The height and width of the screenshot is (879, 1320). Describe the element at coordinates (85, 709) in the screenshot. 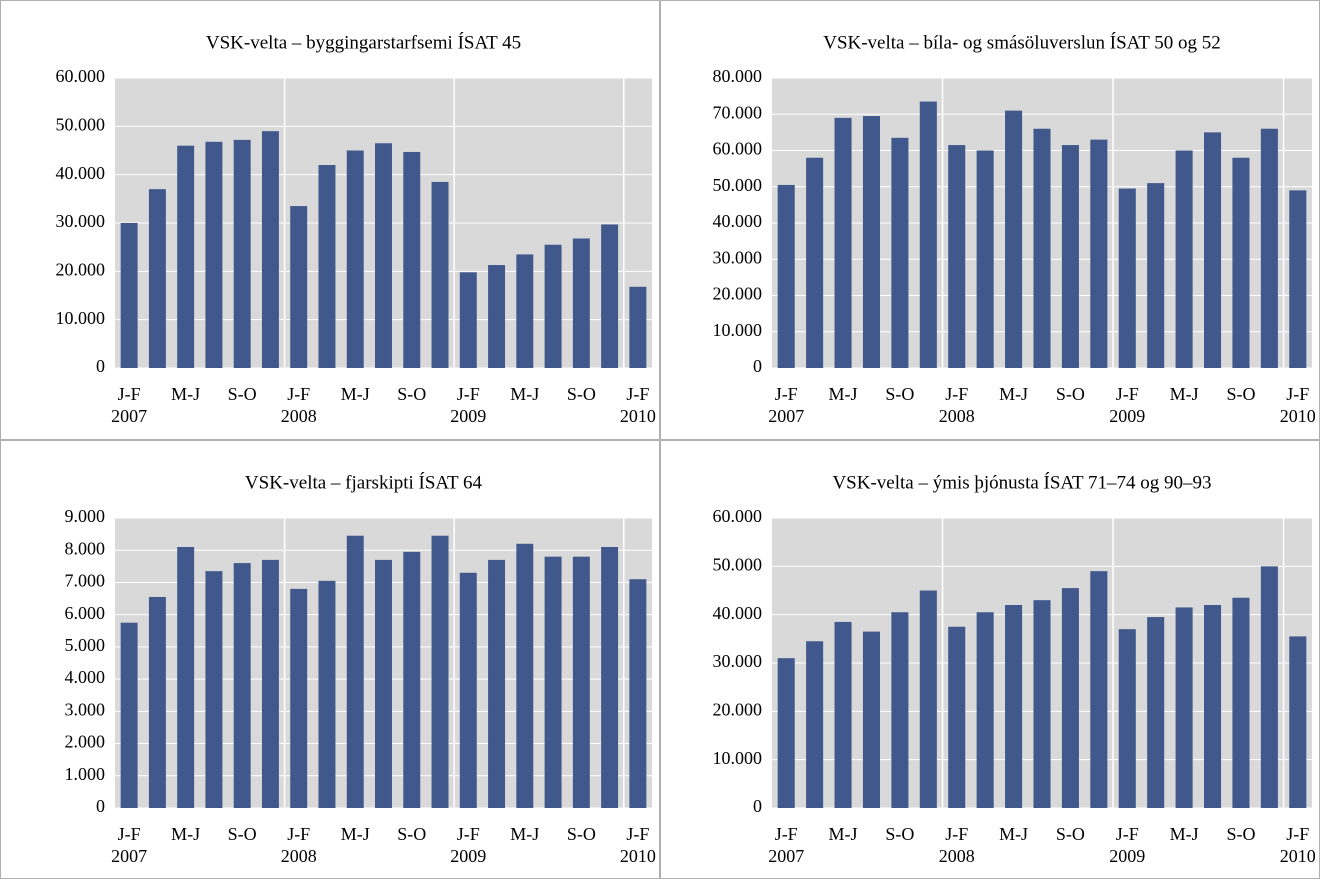

I see `y-tick-label: 3.000` at that location.